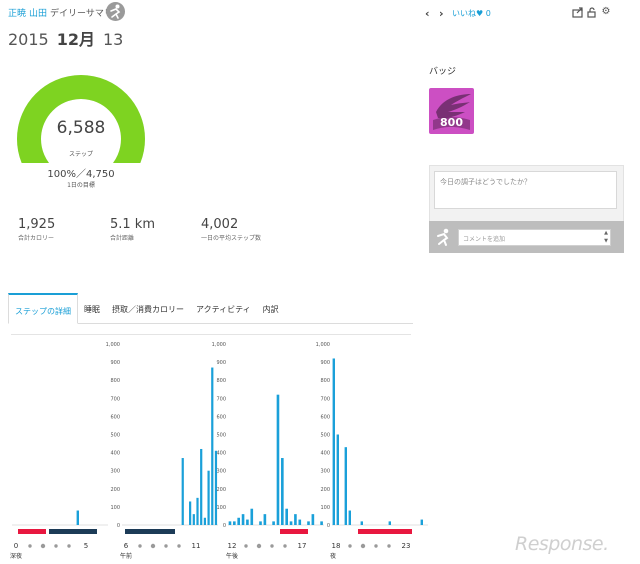  Describe the element at coordinates (464, 13) in the screenshot. I see `like-label: いいね` at that location.